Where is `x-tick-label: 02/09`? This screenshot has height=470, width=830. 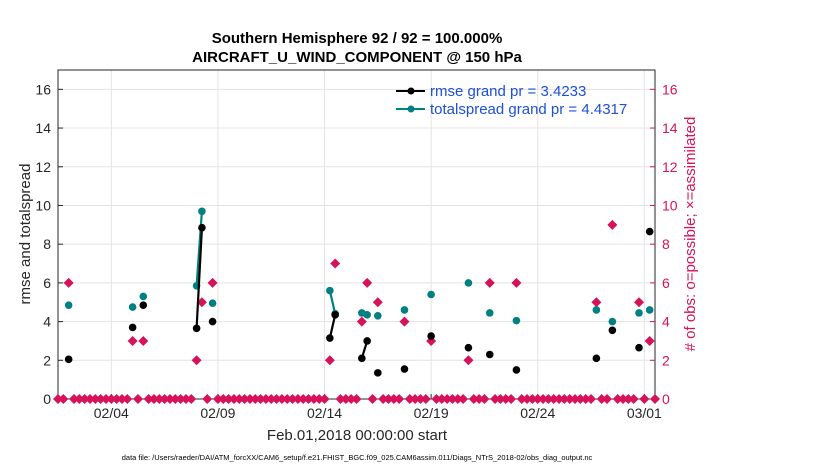
x-tick-label: 02/09 is located at coordinates (217, 413).